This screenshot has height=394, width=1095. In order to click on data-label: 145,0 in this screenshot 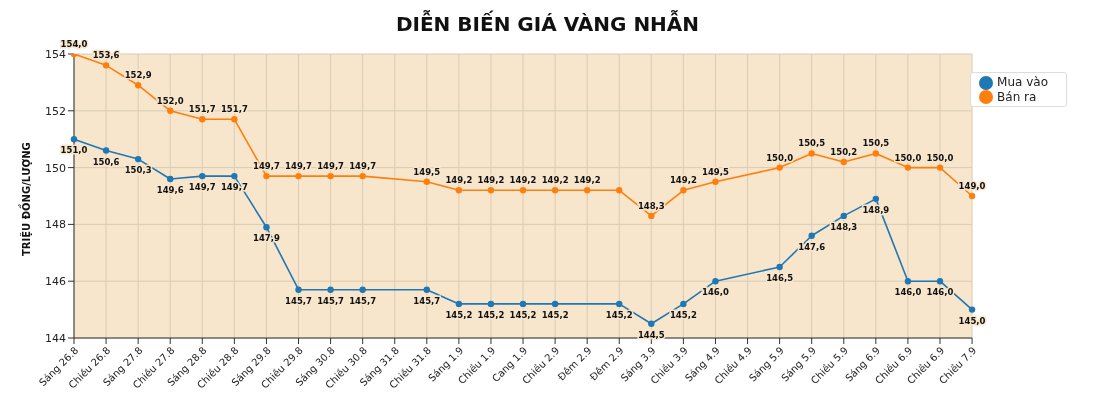, I will do `click(972, 320)`.